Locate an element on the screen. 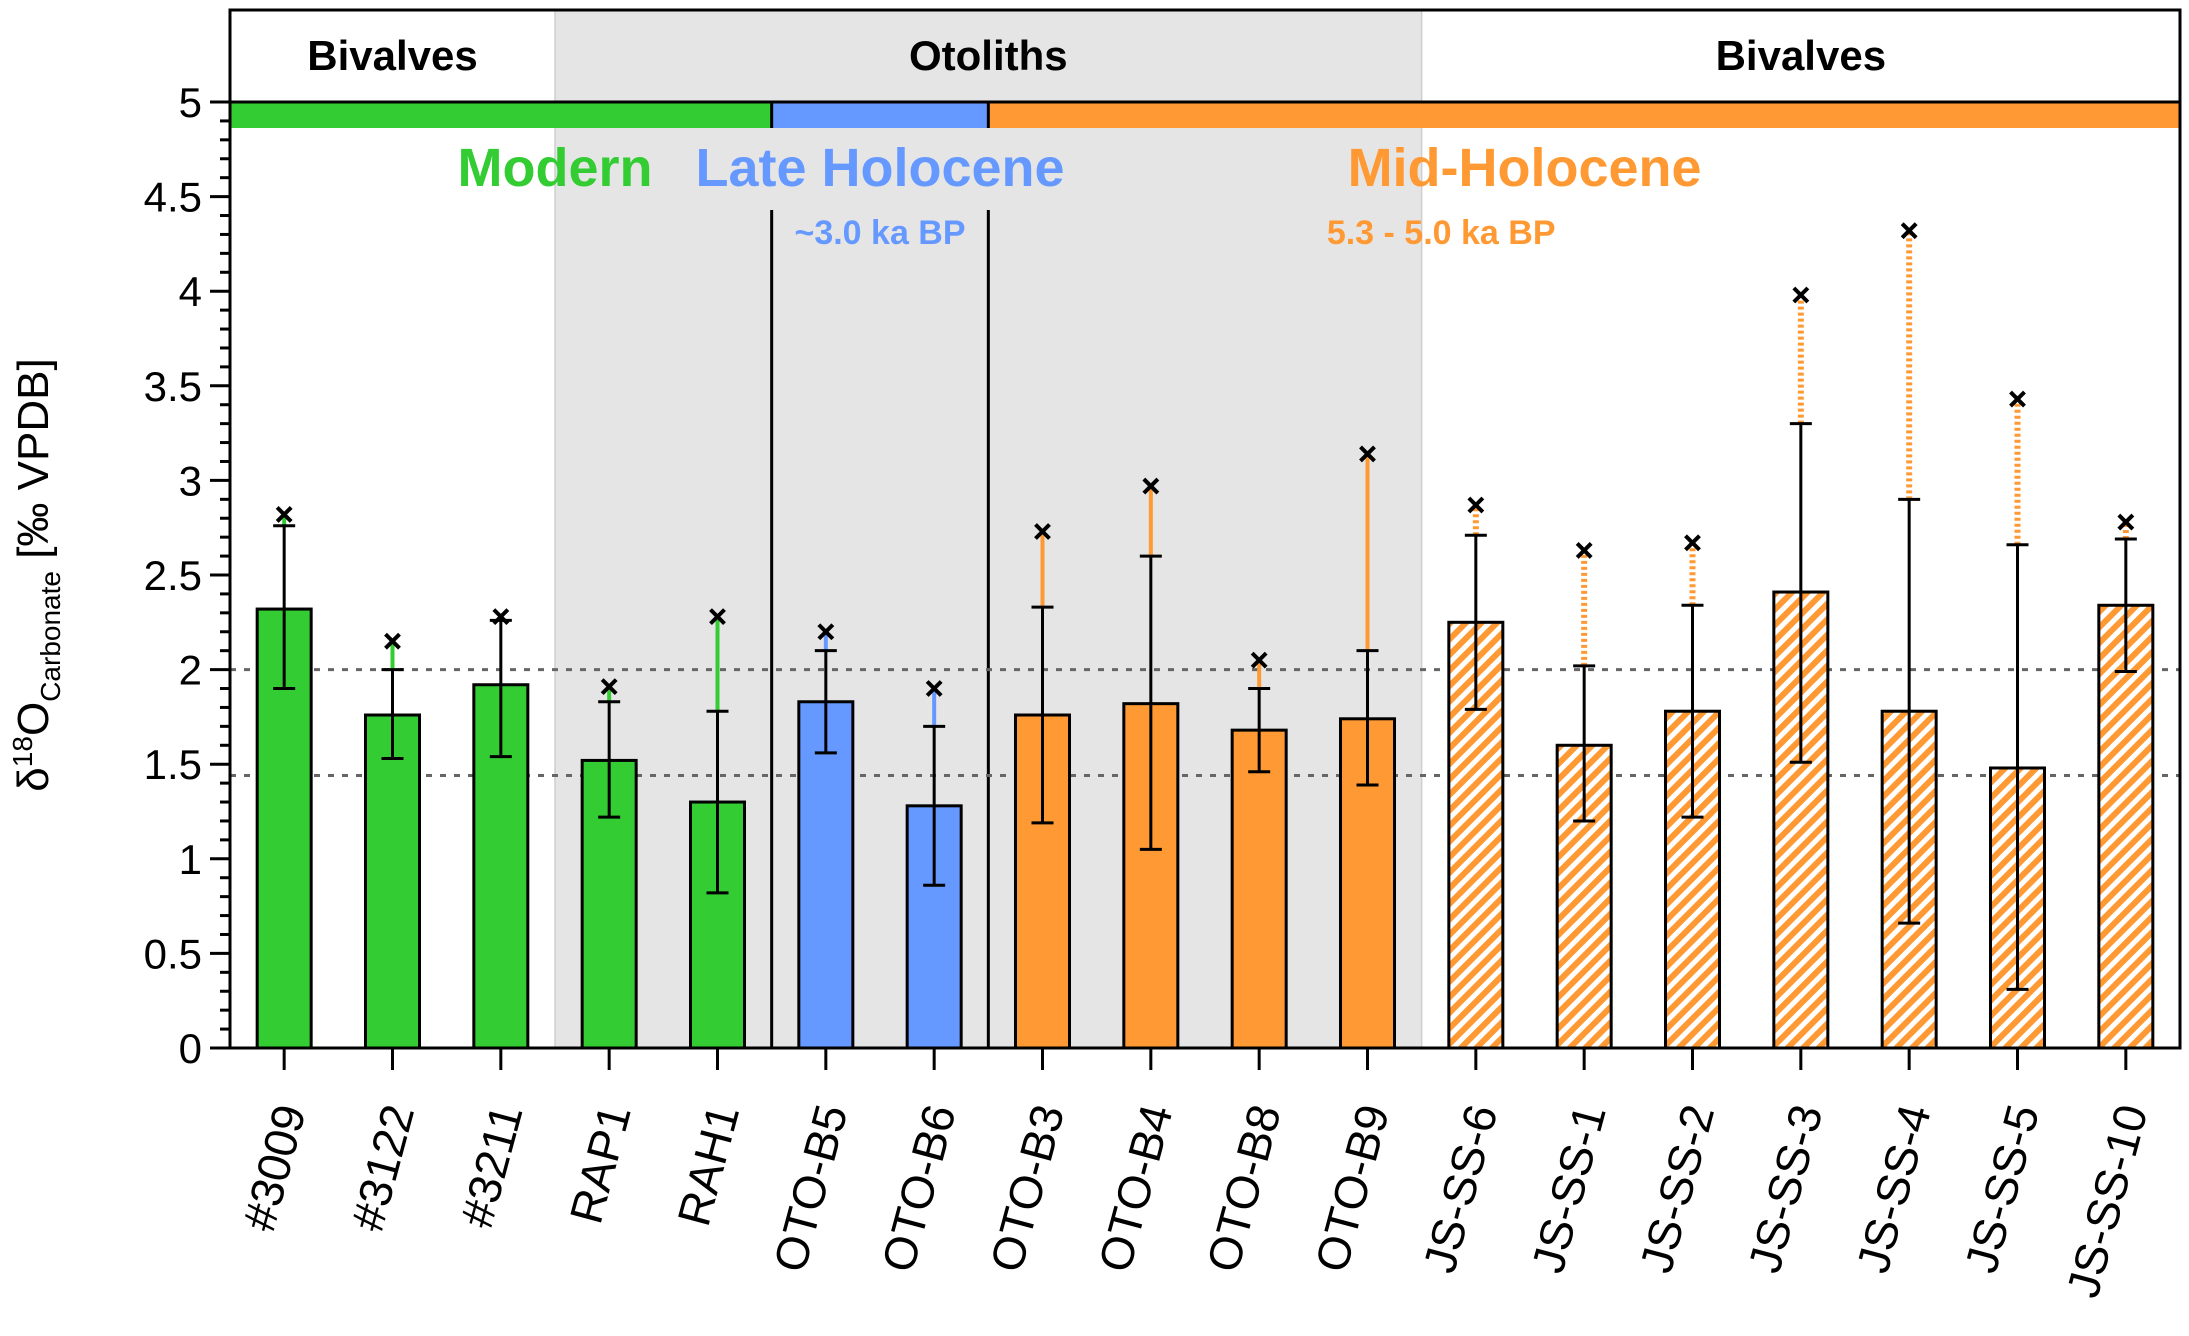 The height and width of the screenshot is (1336, 2189). bar-oto-b8 is located at coordinates (1259, 889).